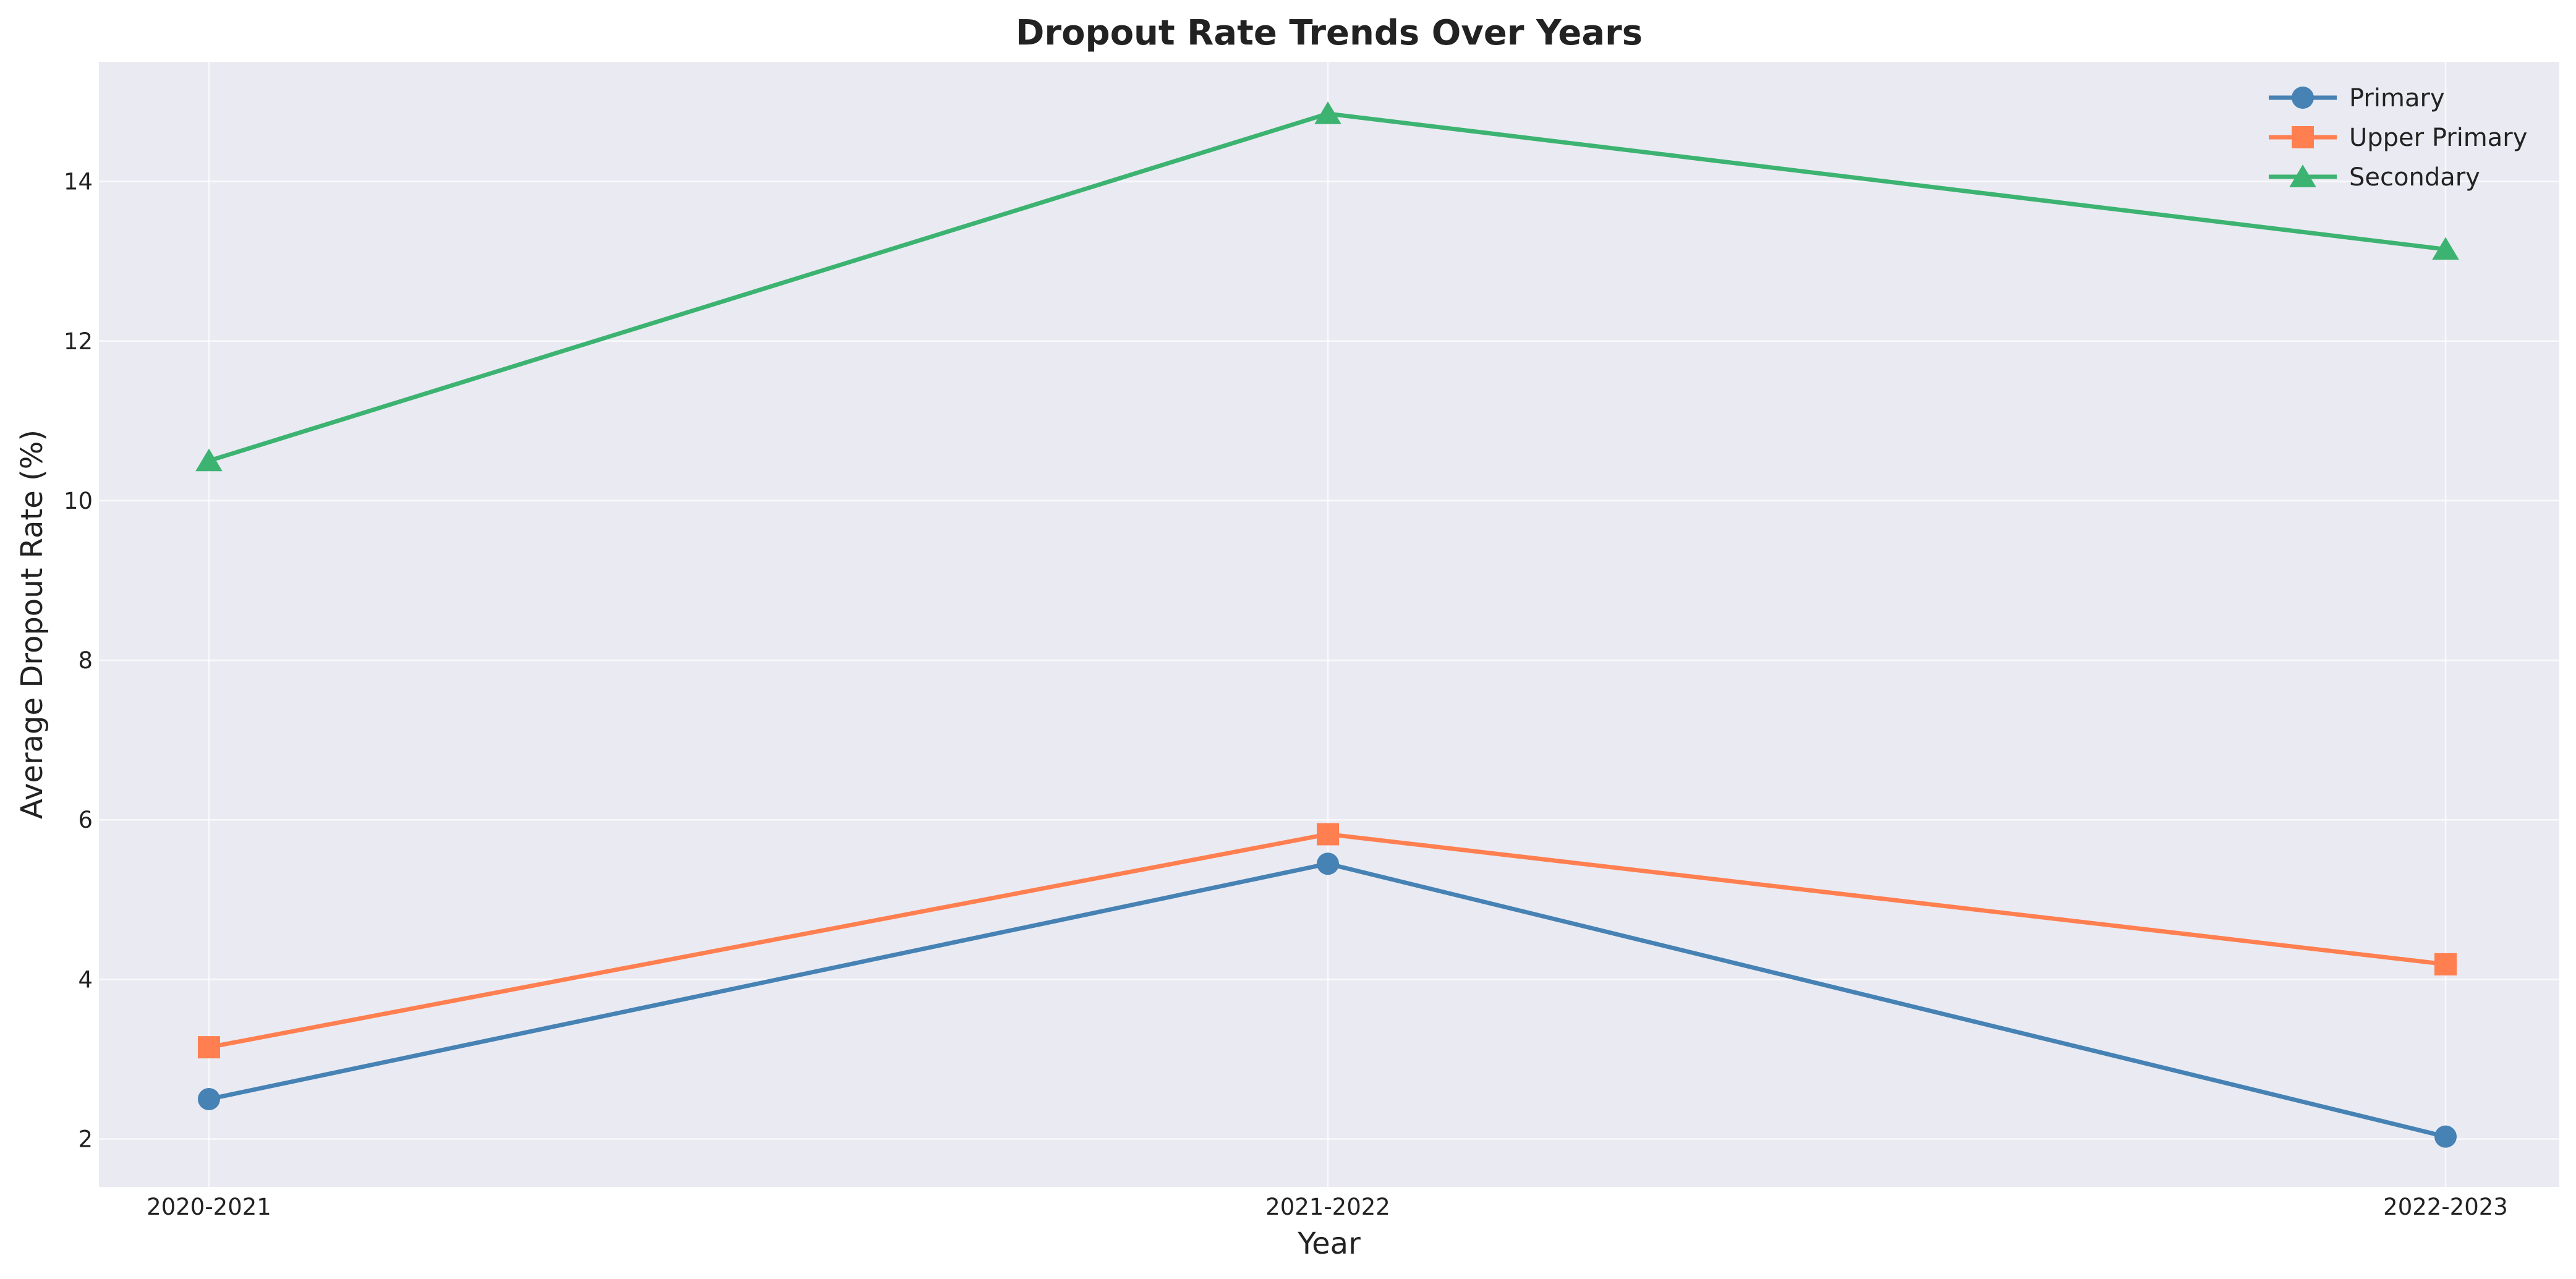  Describe the element at coordinates (2397, 98) in the screenshot. I see `legend-label: Primary` at that location.